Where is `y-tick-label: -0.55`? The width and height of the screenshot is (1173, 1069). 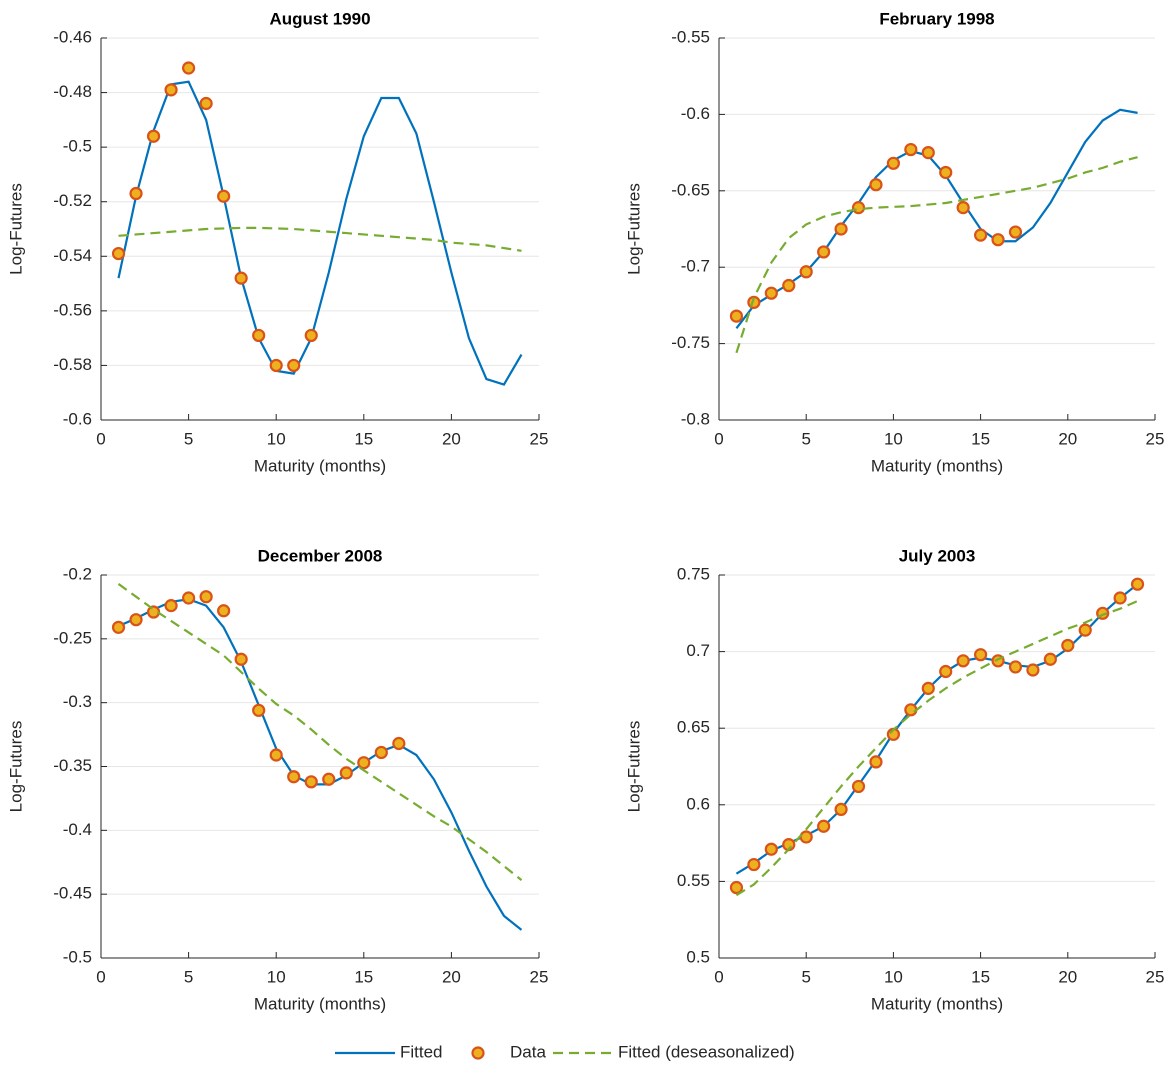 y-tick-label: -0.55 is located at coordinates (690, 36).